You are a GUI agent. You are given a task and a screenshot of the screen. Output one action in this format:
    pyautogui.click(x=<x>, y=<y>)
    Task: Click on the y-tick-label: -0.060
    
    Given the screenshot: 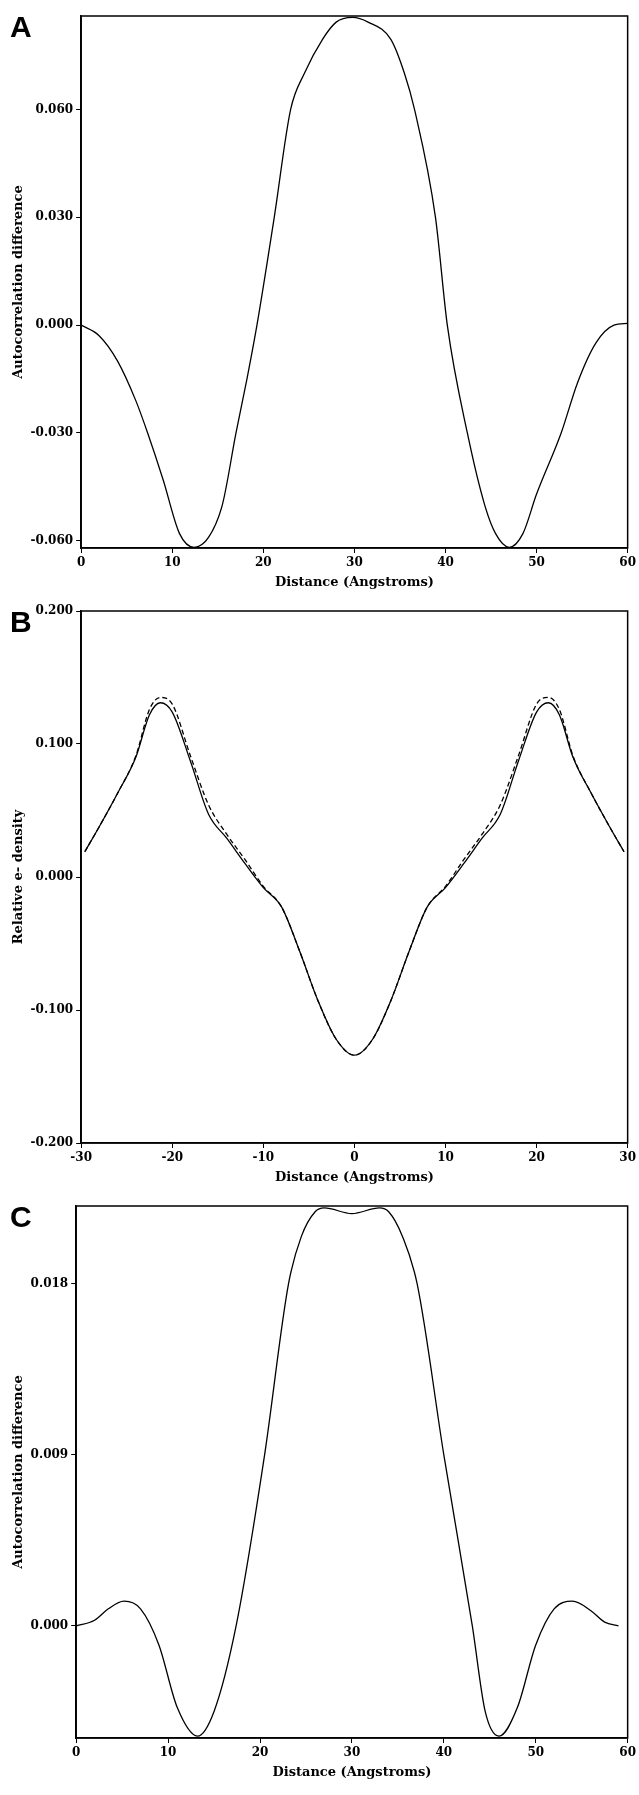 What is the action you would take?
    pyautogui.click(x=52, y=539)
    